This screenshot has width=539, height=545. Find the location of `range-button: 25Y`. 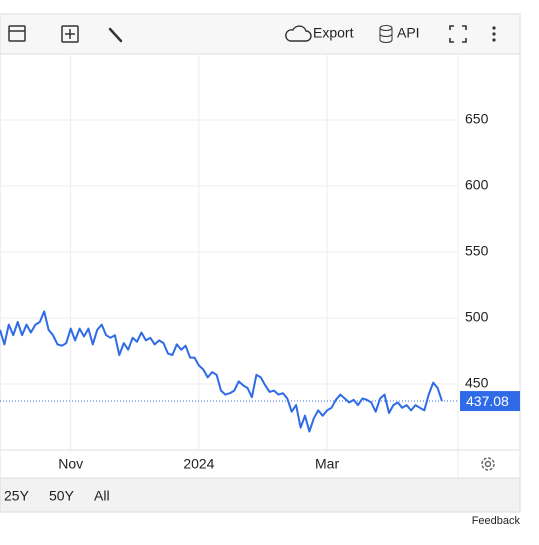

range-button: 25Y is located at coordinates (17, 496).